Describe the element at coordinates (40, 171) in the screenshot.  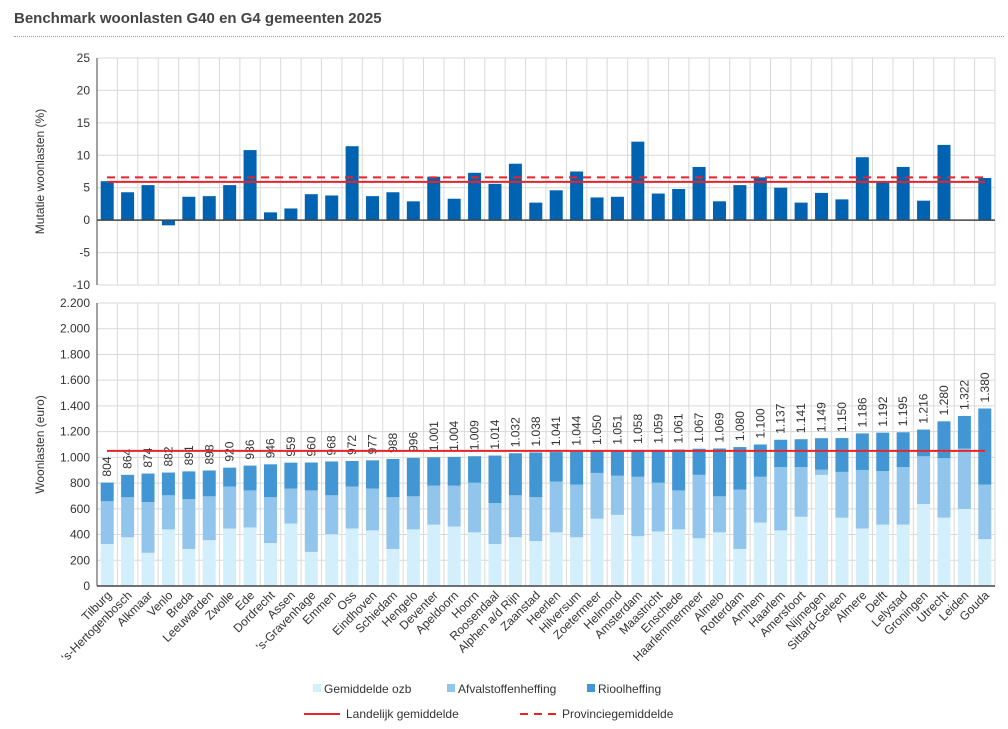
I see `y-axis-title: Mutatie woonlasten (%)` at that location.